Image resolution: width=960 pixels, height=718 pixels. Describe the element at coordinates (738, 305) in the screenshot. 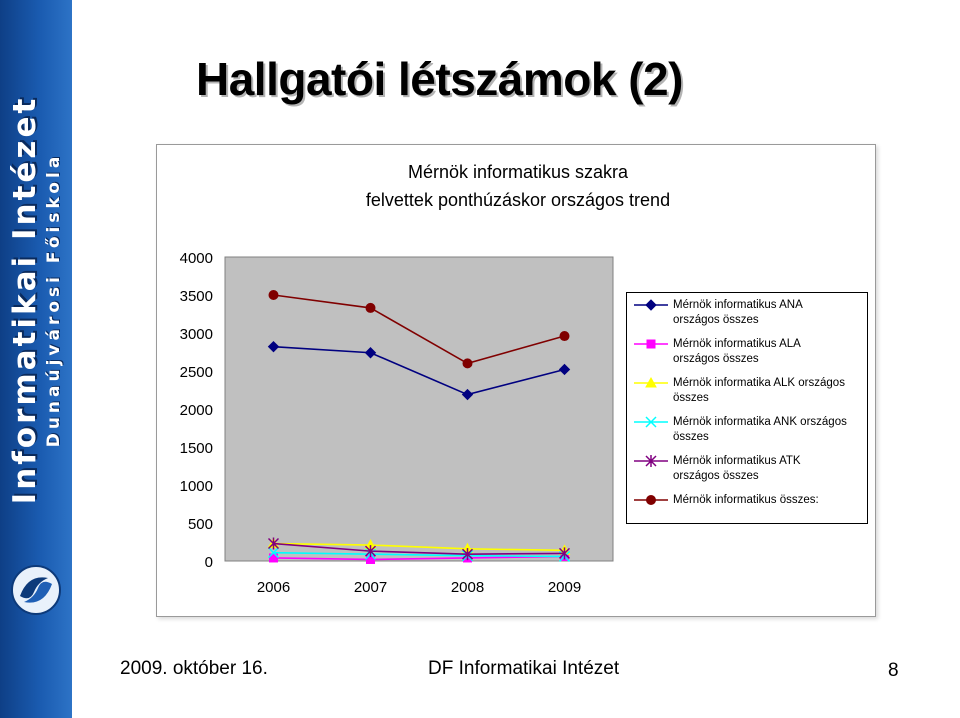

I see `legend-label-line: Mérnök informatikus ANA` at that location.